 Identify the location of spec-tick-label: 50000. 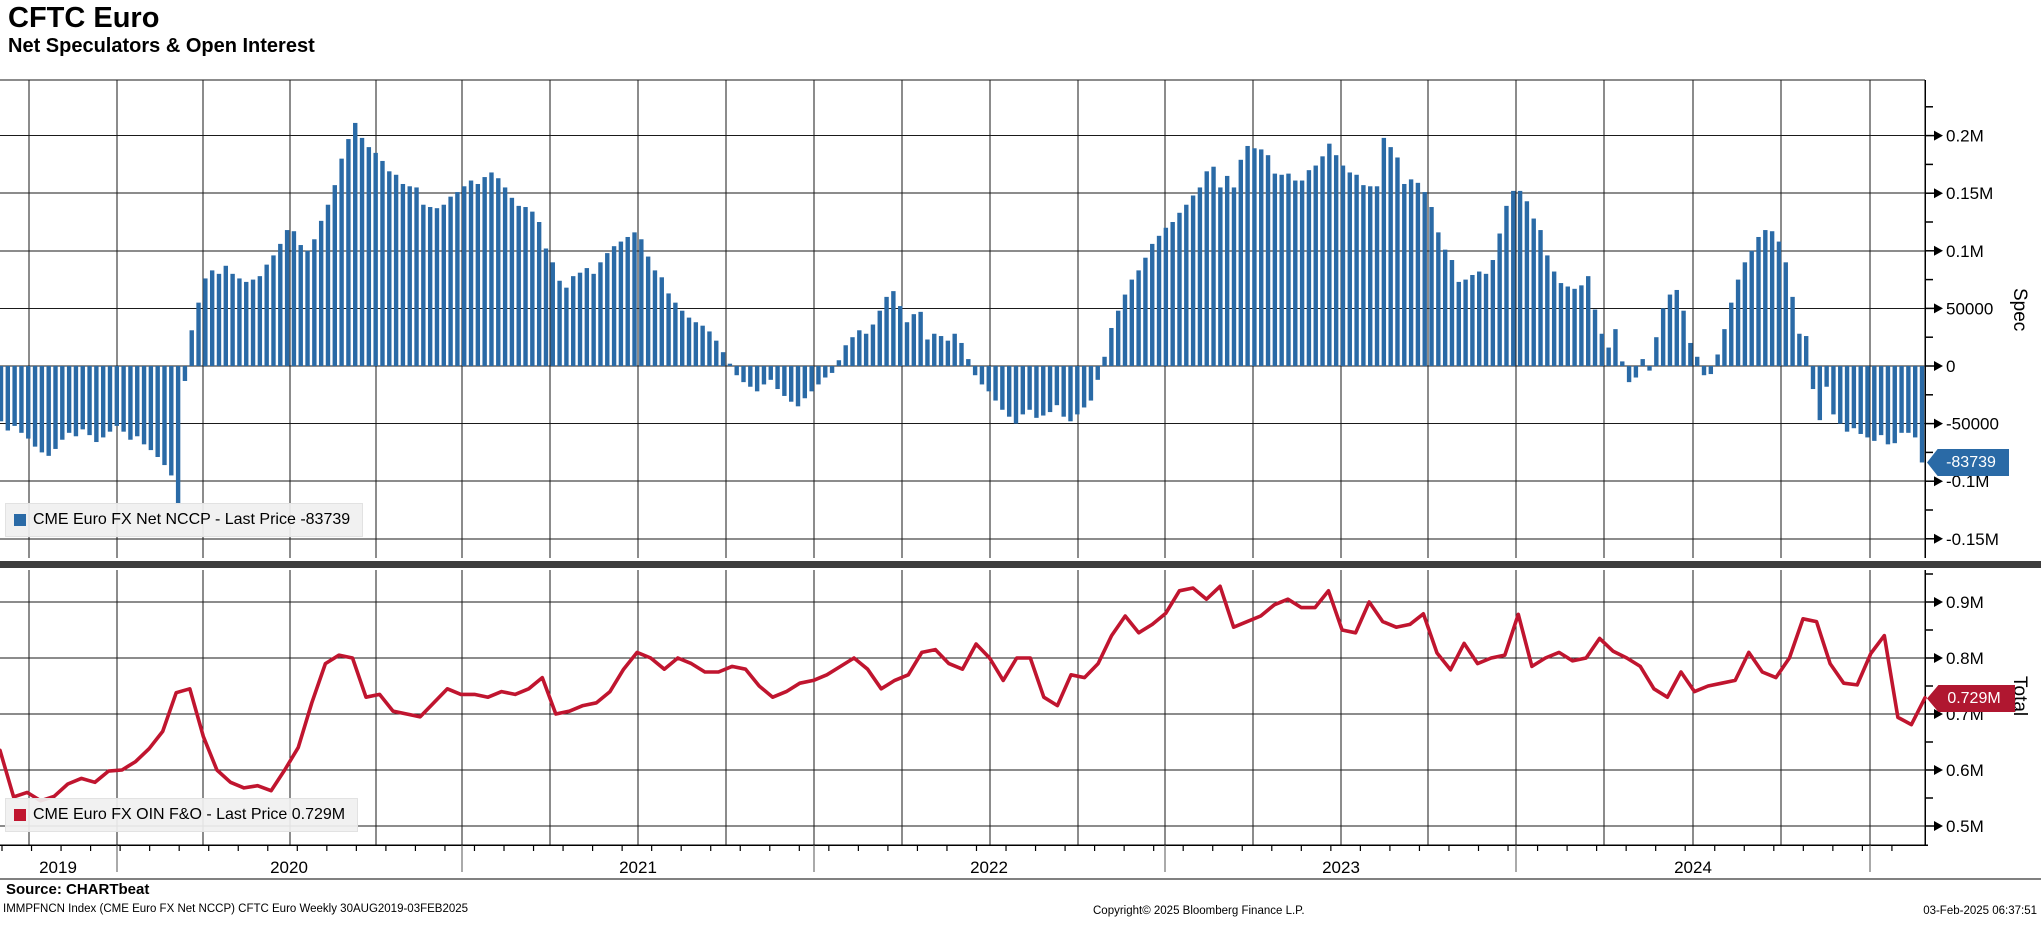
(1969, 308).